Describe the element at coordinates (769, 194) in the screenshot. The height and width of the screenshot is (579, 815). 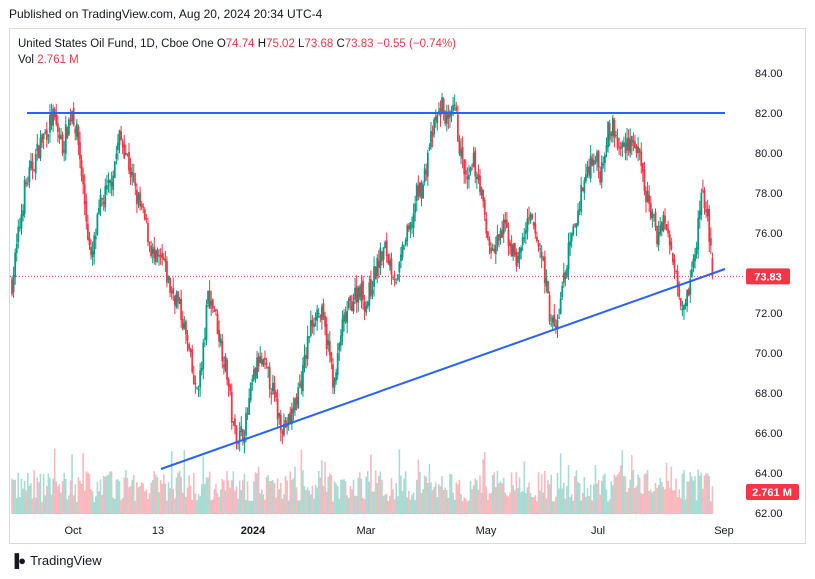
I see `y-tick-label: 78.00` at that location.